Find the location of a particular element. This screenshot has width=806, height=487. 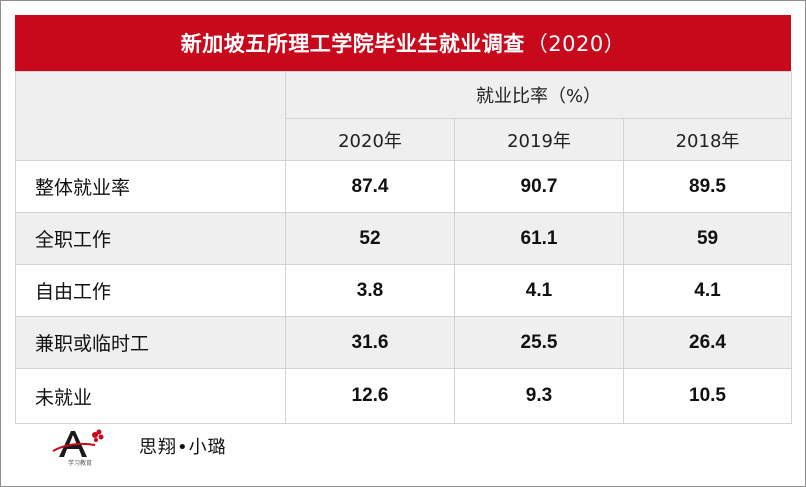

table-title-main: 新加坡五所理工学院毕业生就业调查 is located at coordinates (352, 44).